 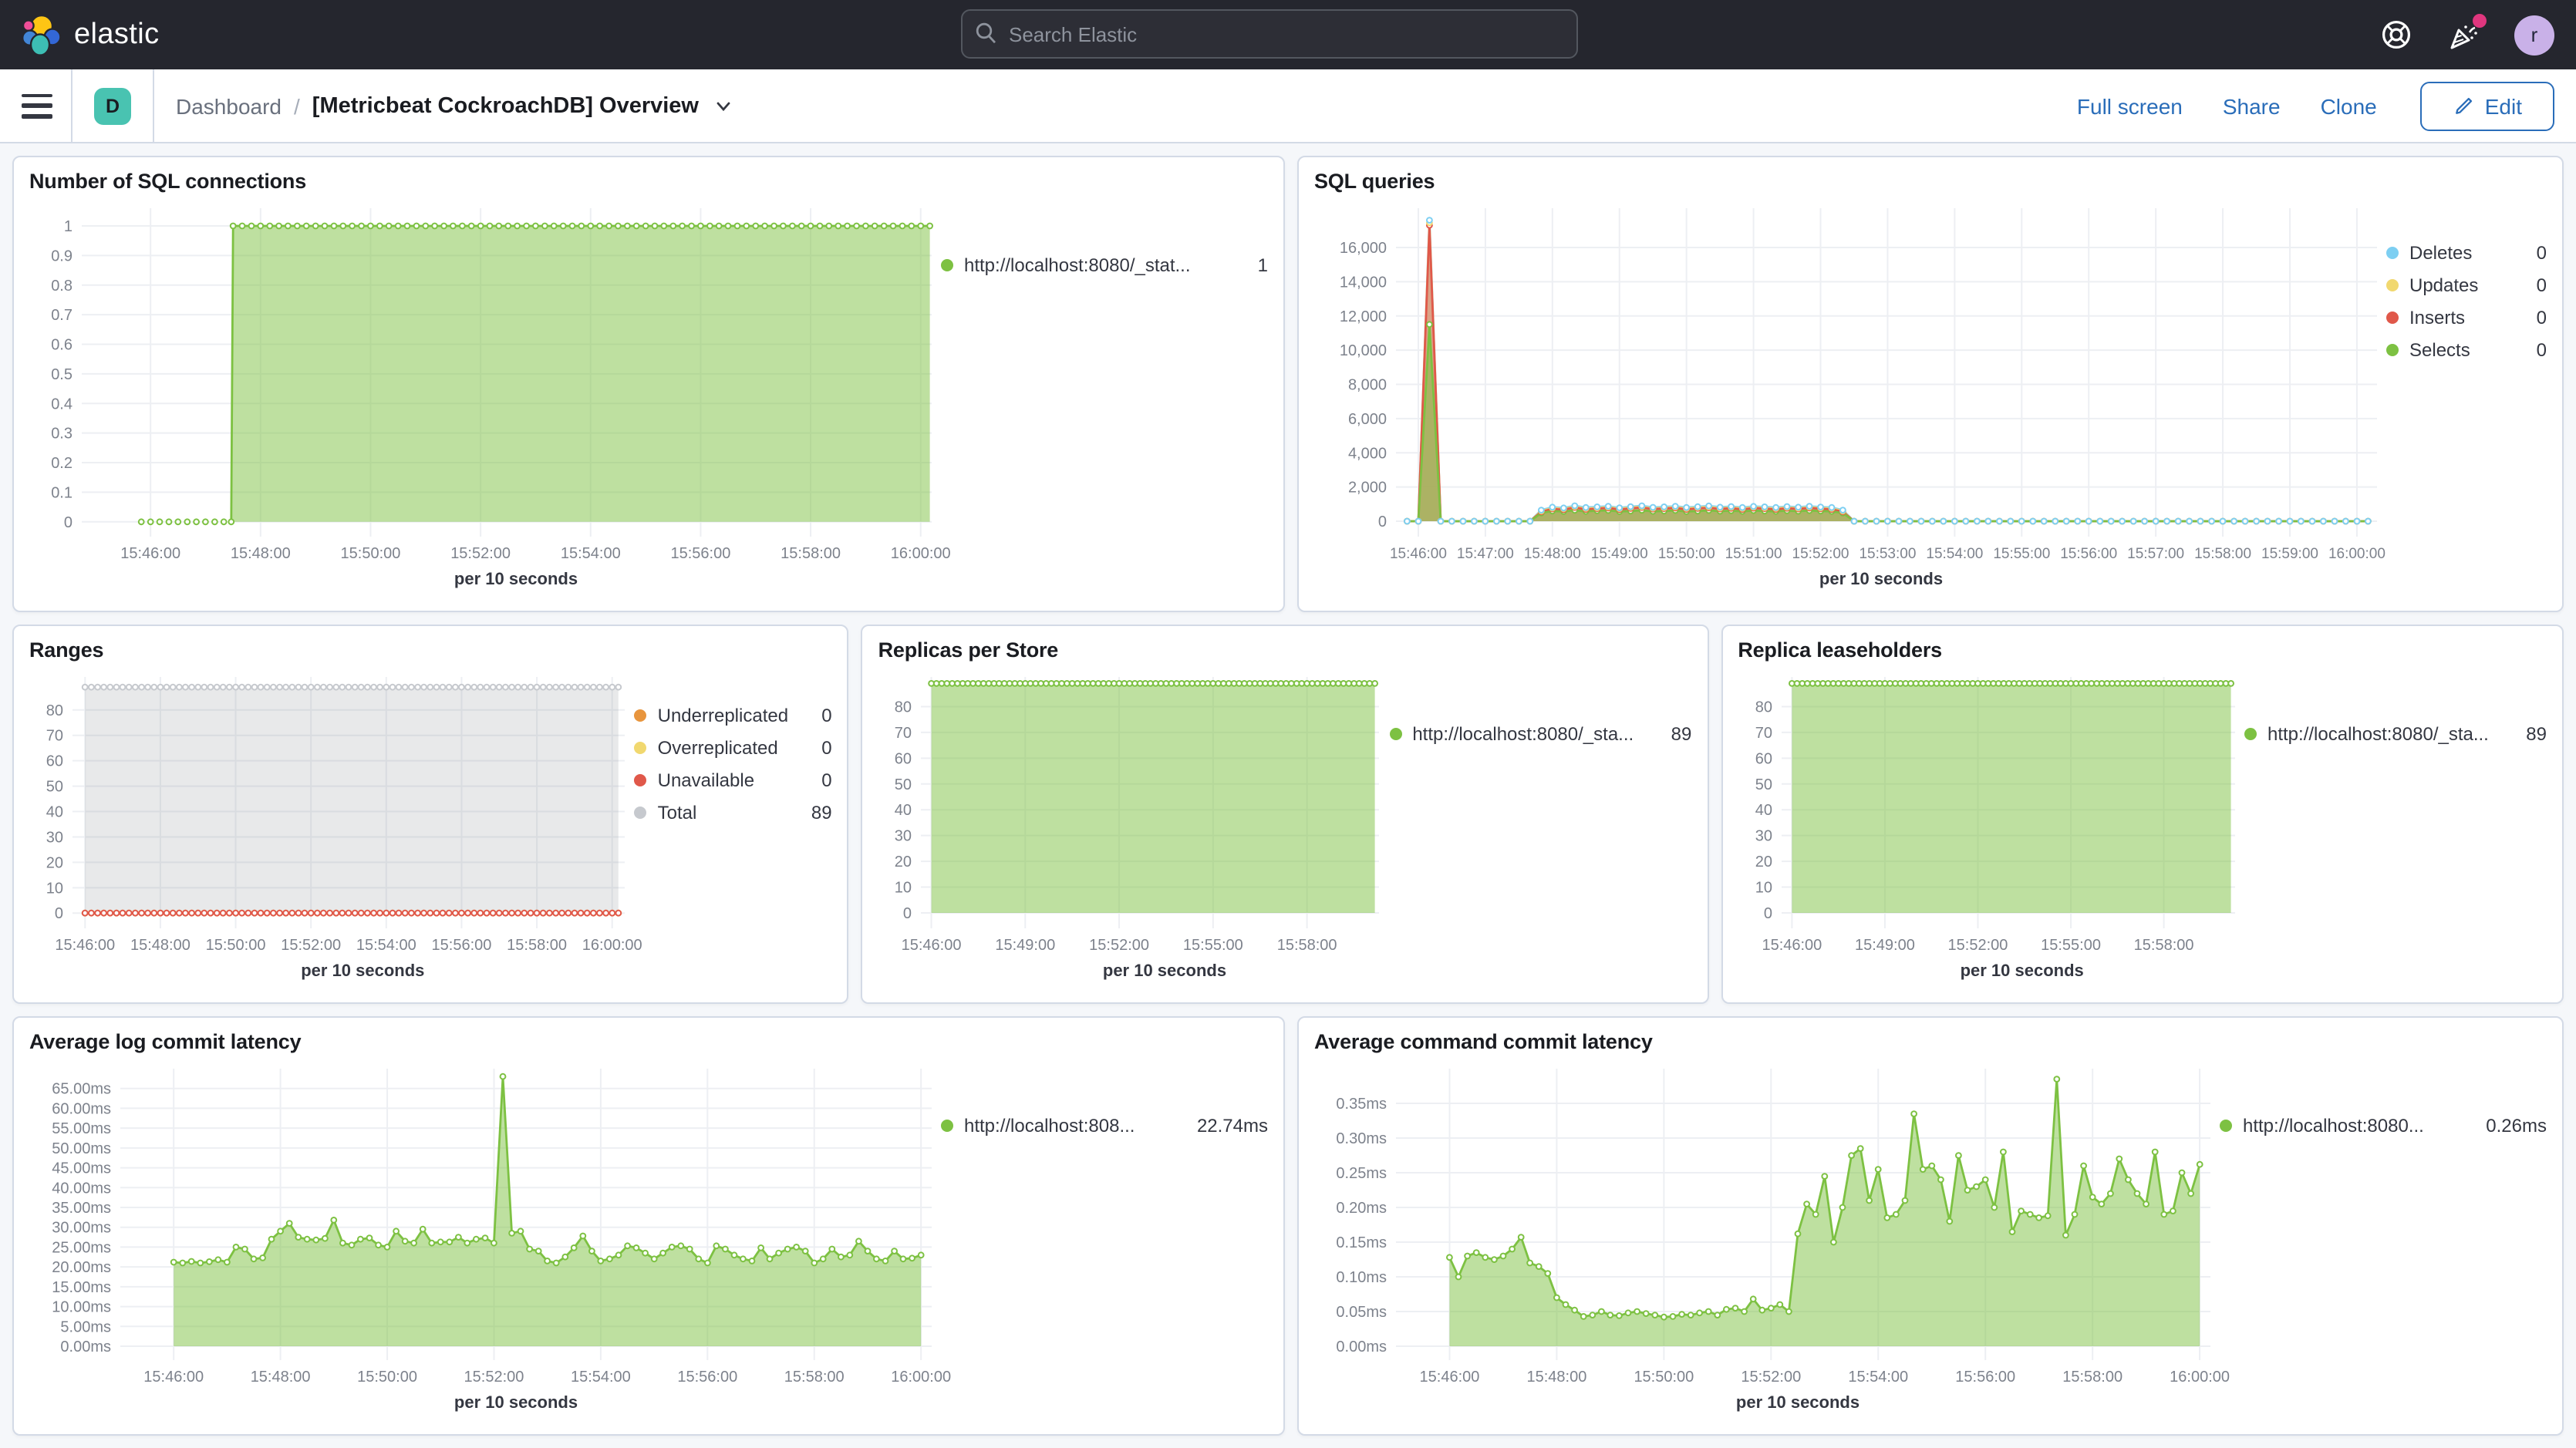 What do you see at coordinates (1361, 1277) in the screenshot?
I see `svg-text: 0.10ms` at bounding box center [1361, 1277].